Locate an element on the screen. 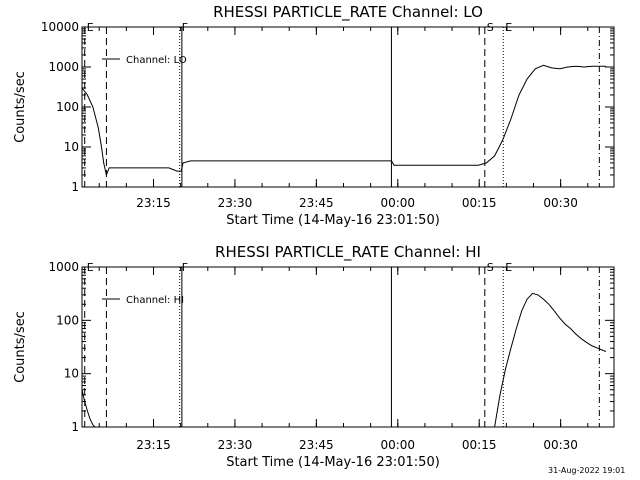  legend-entry: Channel: LO is located at coordinates (156, 60).